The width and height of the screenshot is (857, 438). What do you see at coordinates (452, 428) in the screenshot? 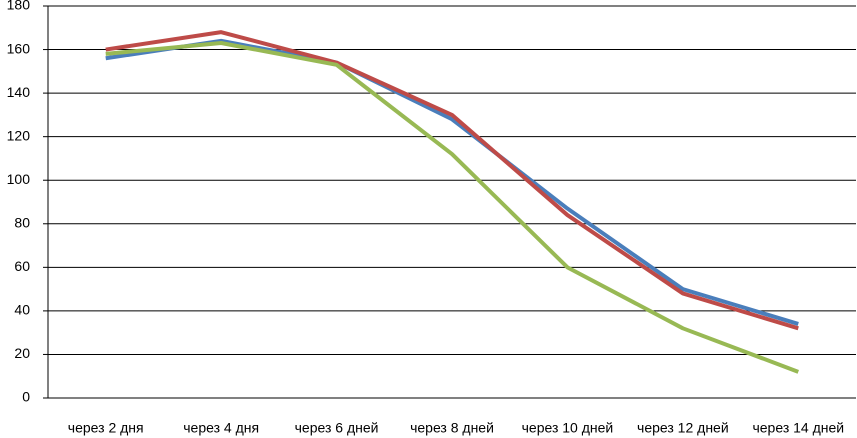
I see `x-tick-label: через 8 дней` at bounding box center [452, 428].